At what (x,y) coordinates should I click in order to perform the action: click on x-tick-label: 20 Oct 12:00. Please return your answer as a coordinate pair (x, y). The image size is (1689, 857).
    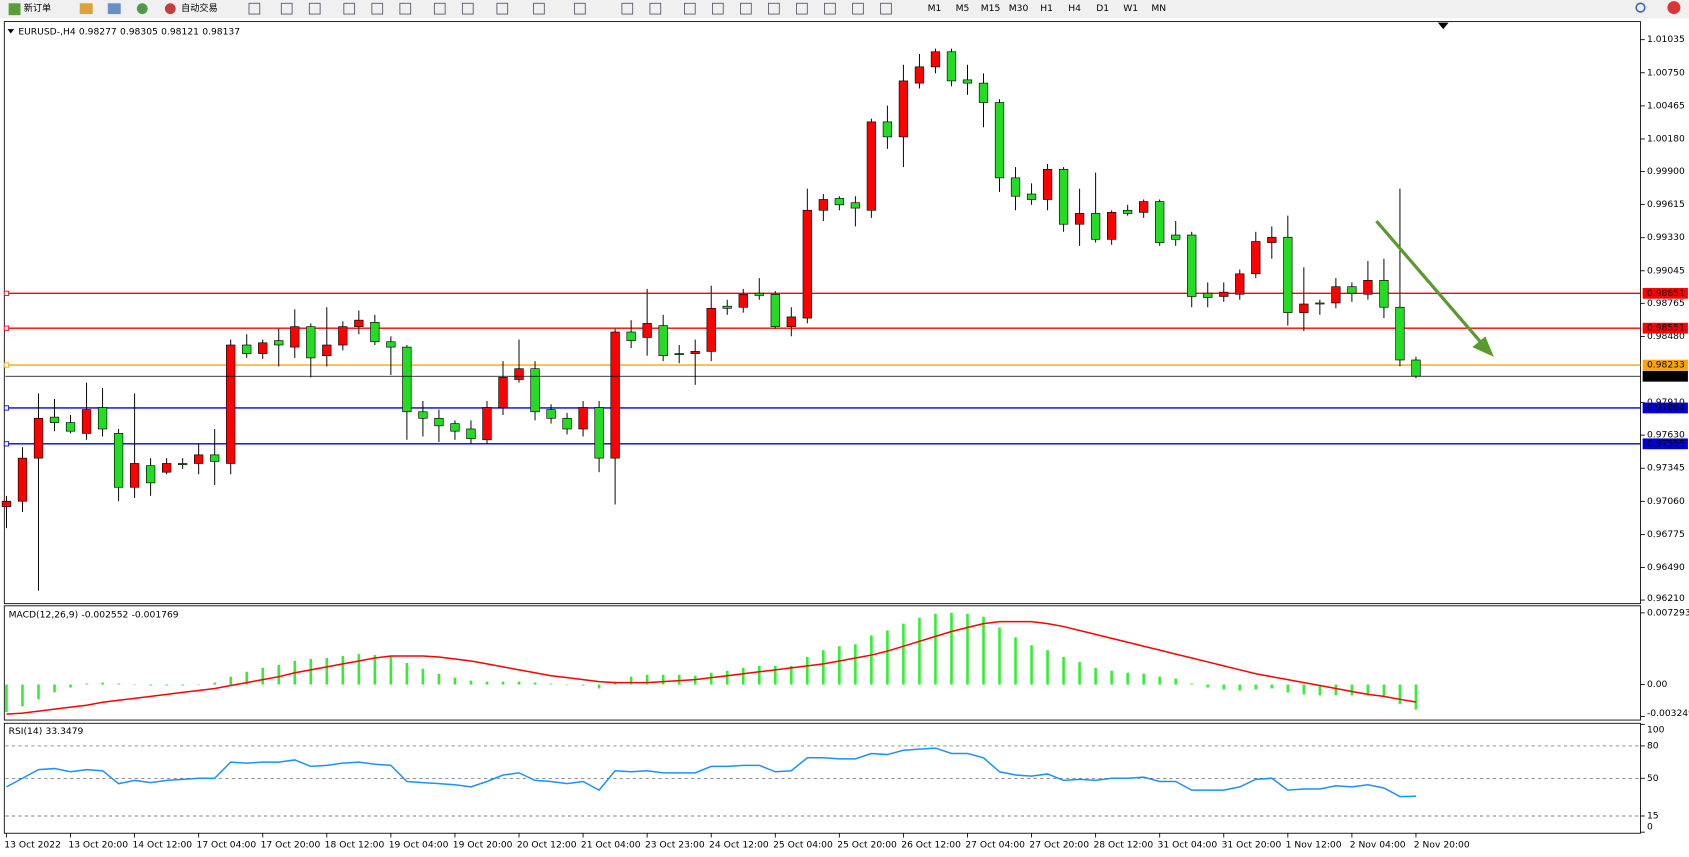
    Looking at the image, I should click on (547, 845).